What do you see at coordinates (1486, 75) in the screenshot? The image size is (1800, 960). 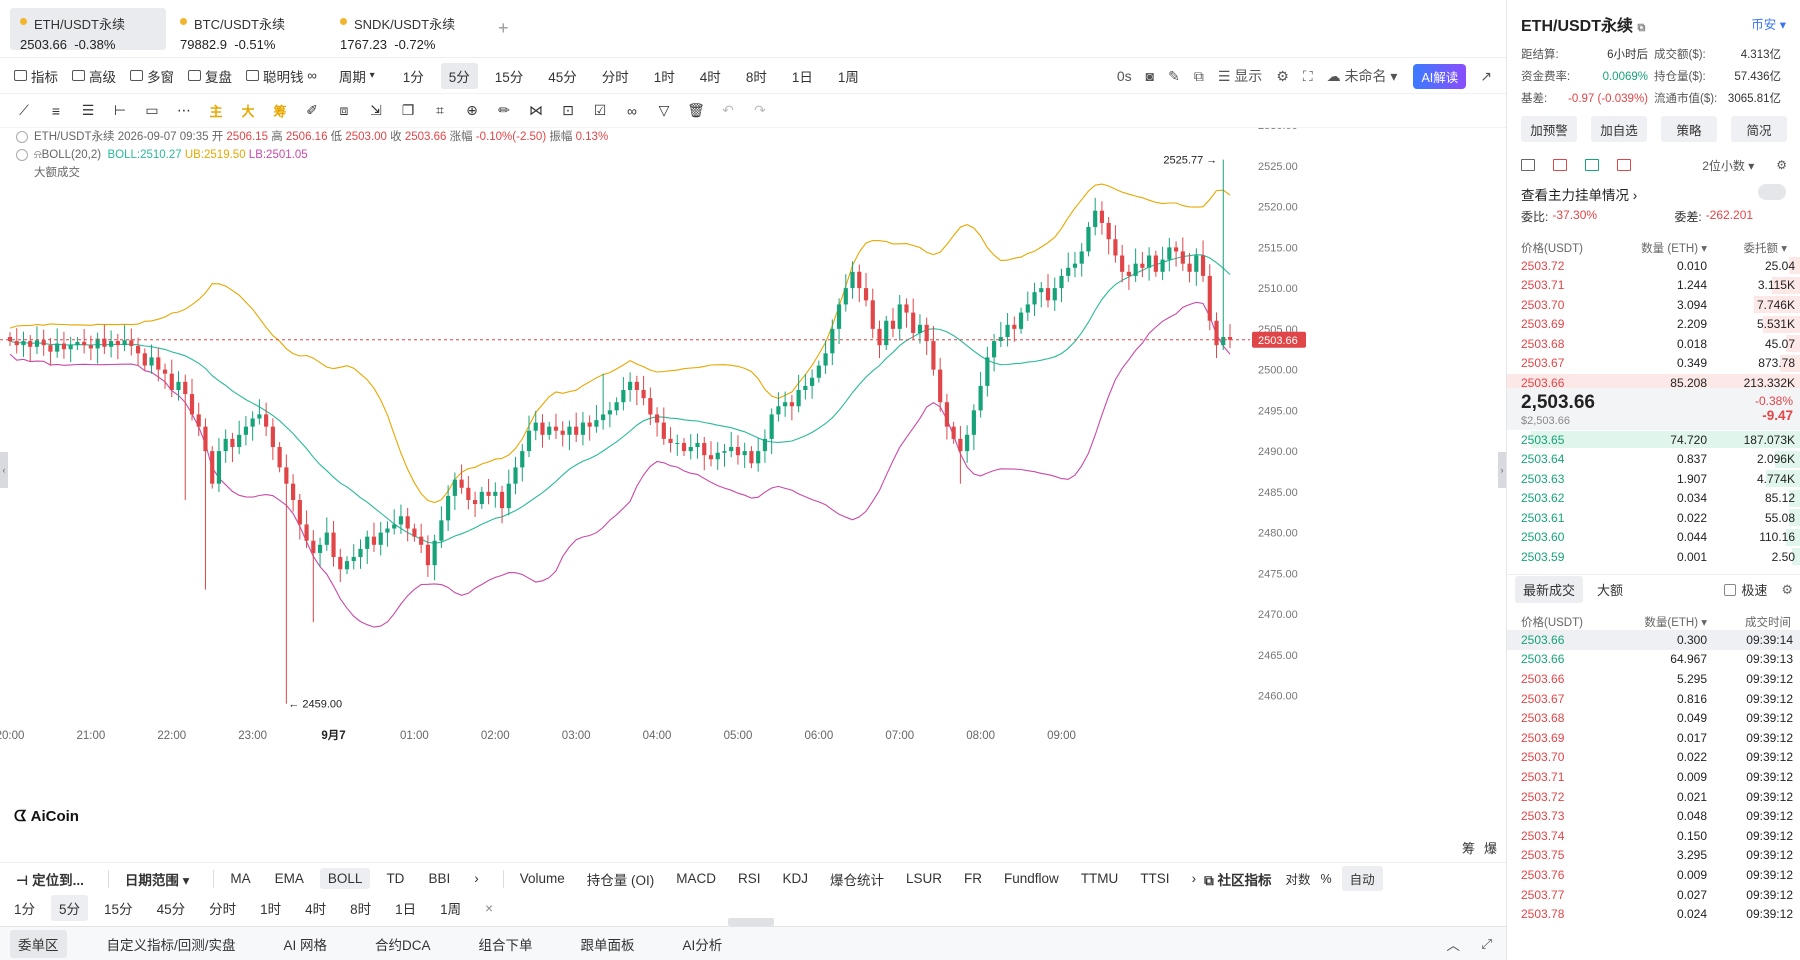 I see `export-icon: ↗` at bounding box center [1486, 75].